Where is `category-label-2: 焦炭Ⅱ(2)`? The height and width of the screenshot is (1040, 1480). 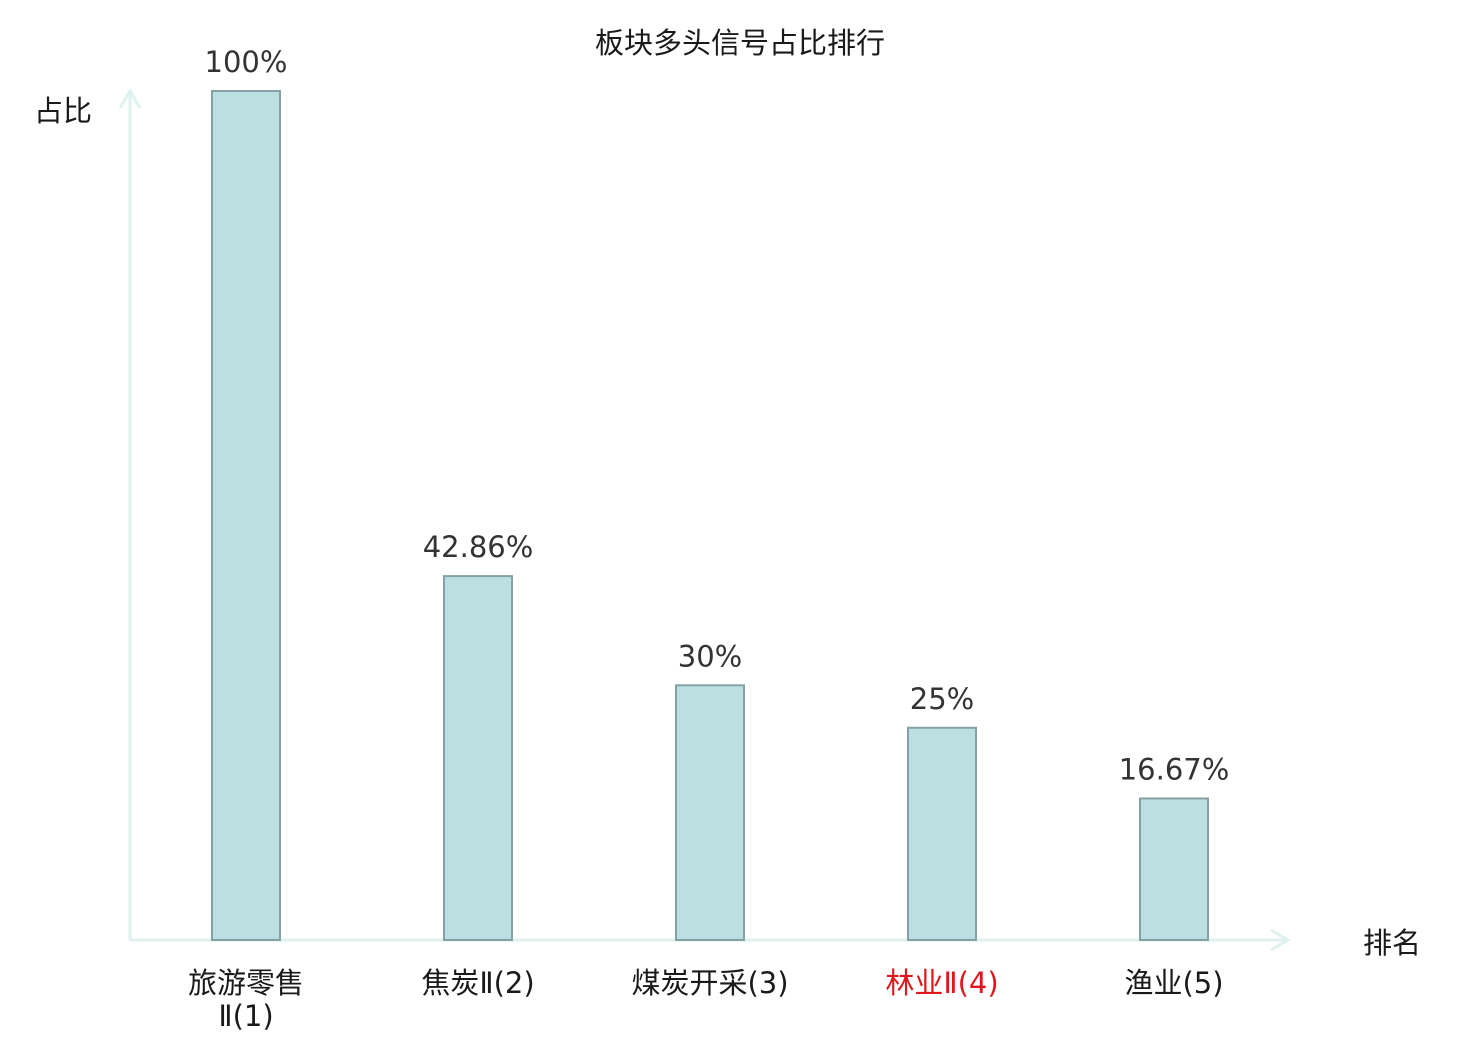
category-label-2: 焦炭Ⅱ(2) is located at coordinates (477, 983).